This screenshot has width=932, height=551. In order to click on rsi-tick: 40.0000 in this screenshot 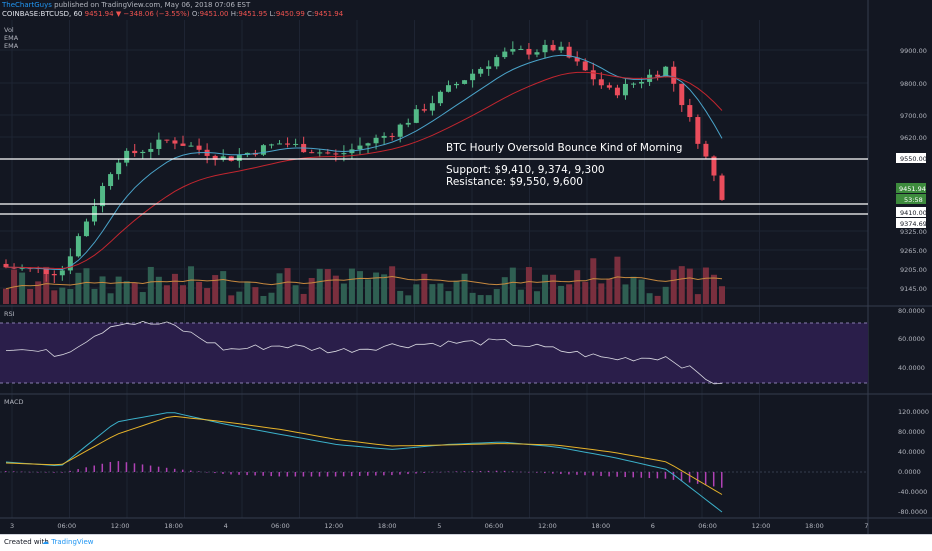, I will do `click(911, 368)`.